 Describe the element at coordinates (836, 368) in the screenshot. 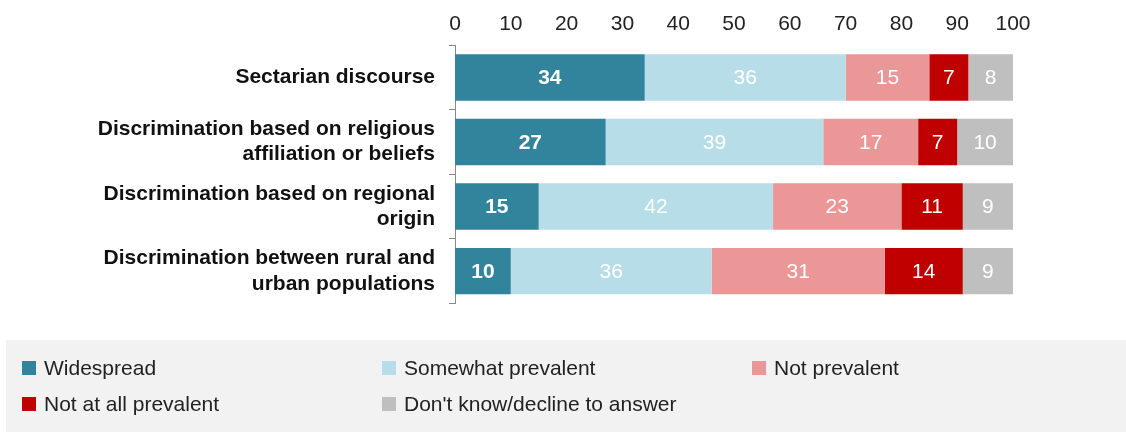

I see `legend-label: Not prevalent` at that location.